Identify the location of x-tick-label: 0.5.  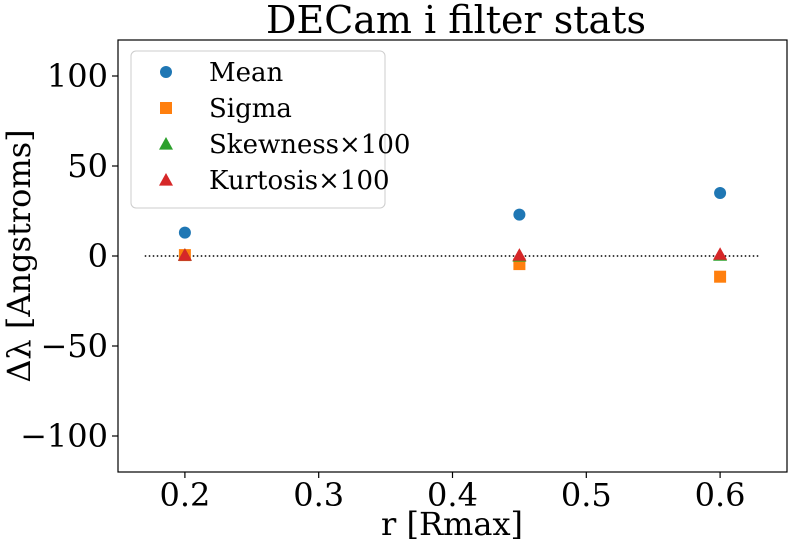
(586, 495).